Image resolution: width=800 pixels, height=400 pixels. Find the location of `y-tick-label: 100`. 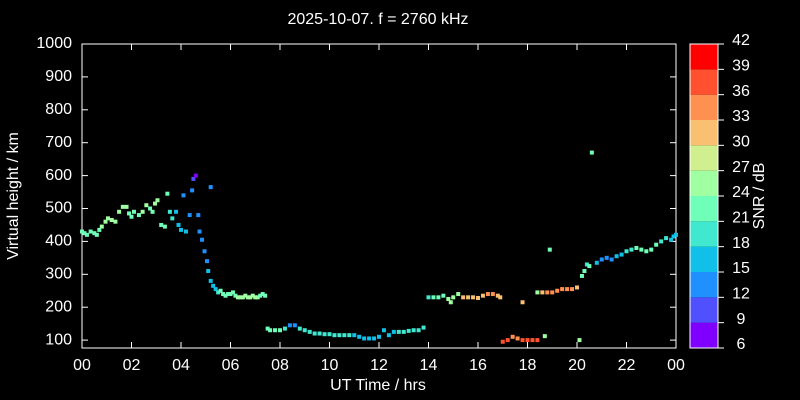

y-tick-label: 100 is located at coordinates (58, 339).